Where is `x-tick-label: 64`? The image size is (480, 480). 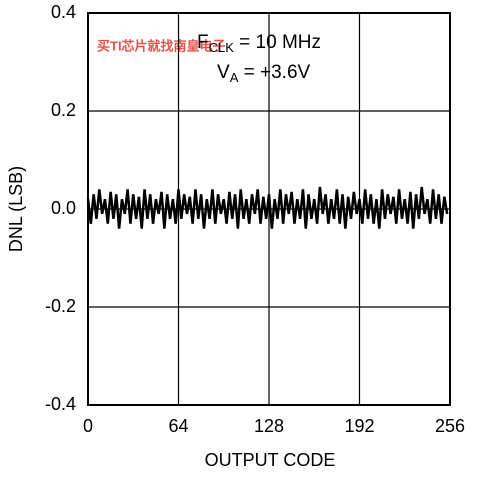 x-tick-label: 64 is located at coordinates (178, 426).